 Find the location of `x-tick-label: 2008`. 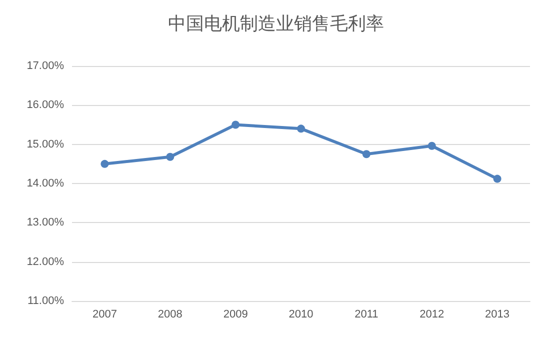

x-tick-label: 2008 is located at coordinates (170, 314).